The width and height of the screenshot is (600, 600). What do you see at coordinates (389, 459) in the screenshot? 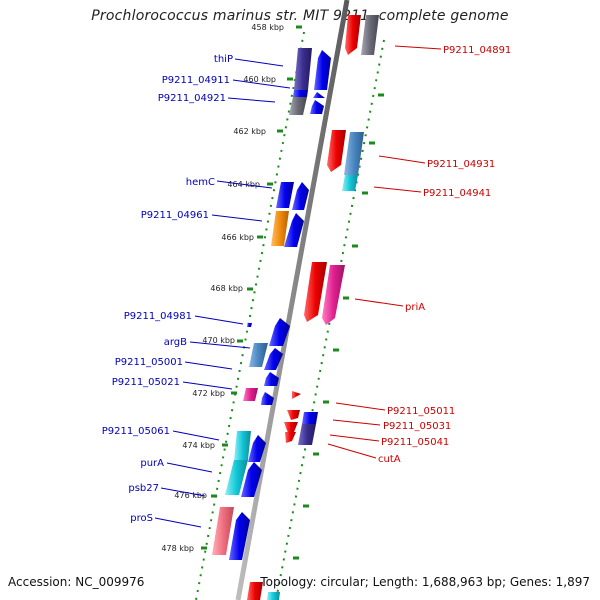
I see `gene-label: cutA` at bounding box center [389, 459].